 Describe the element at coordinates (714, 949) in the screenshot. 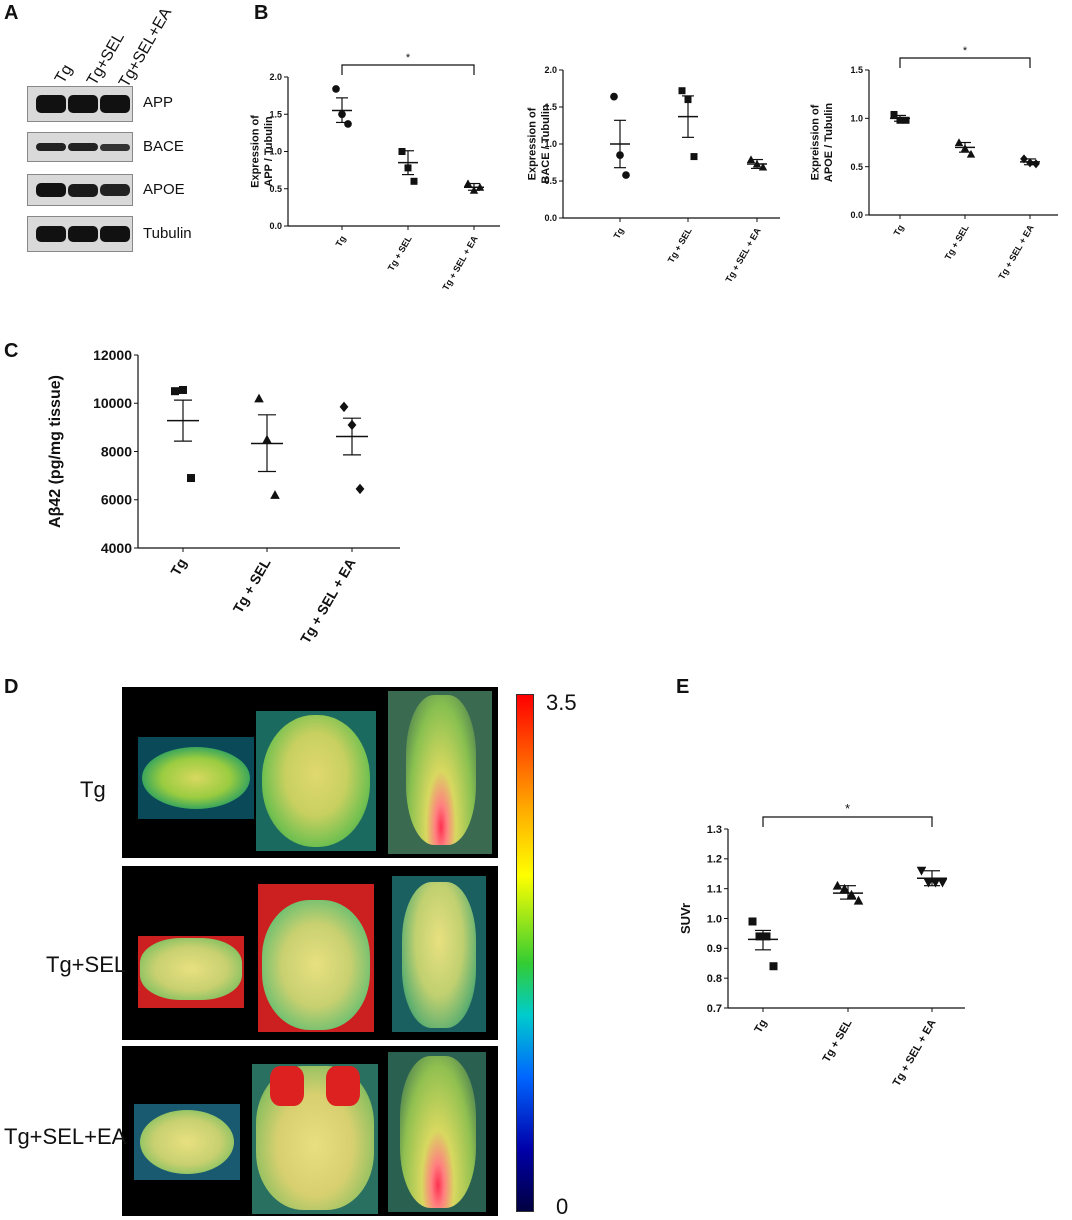

I see `y-tick-label: 0.9` at that location.